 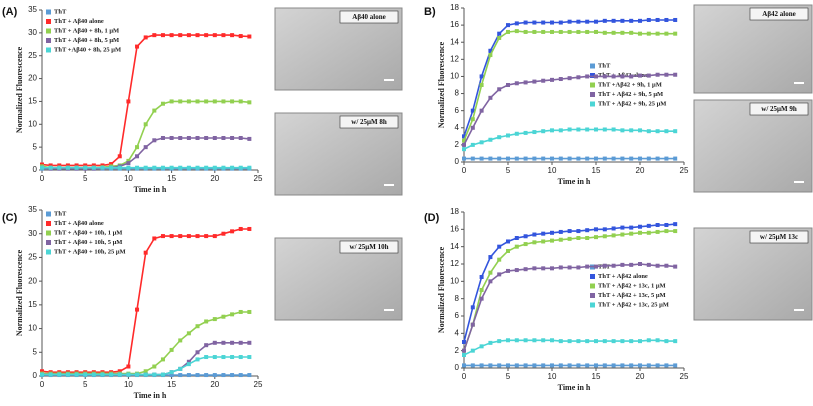 I want to click on x-tick-label: 10, so click(x=128, y=384).